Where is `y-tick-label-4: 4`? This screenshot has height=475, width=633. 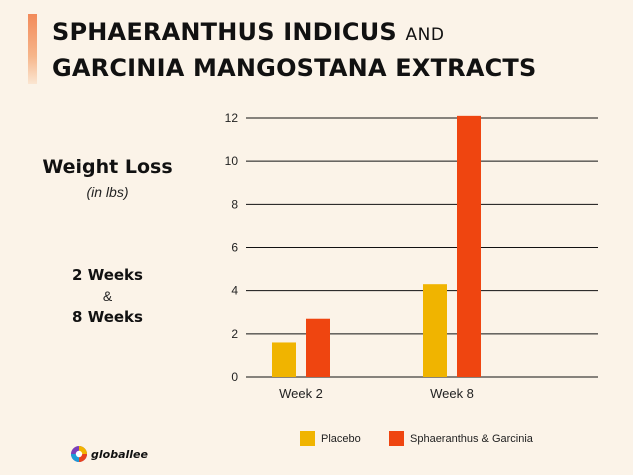
y-tick-label-4: 4 is located at coordinates (234, 291).